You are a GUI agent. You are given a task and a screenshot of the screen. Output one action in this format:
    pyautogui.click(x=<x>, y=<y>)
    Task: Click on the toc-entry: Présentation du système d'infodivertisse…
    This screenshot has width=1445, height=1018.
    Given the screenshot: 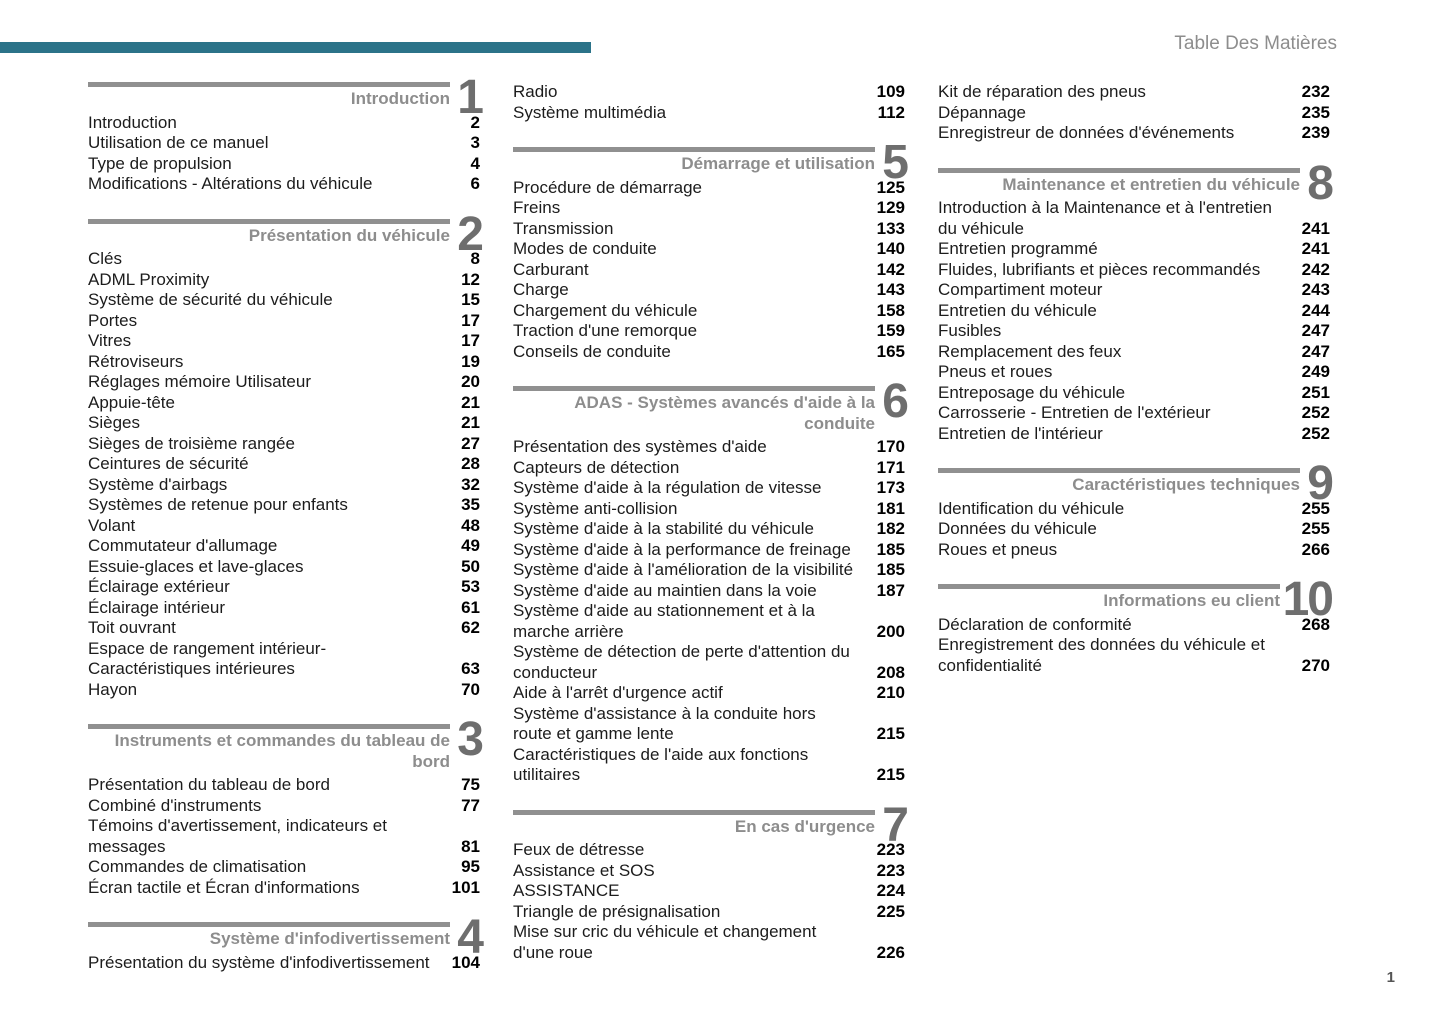 What is the action you would take?
    pyautogui.click(x=284, y=963)
    